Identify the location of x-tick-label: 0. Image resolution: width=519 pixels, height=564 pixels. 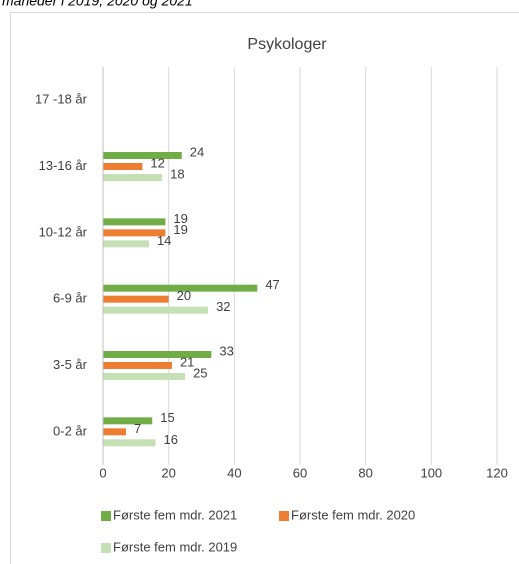
(102, 472).